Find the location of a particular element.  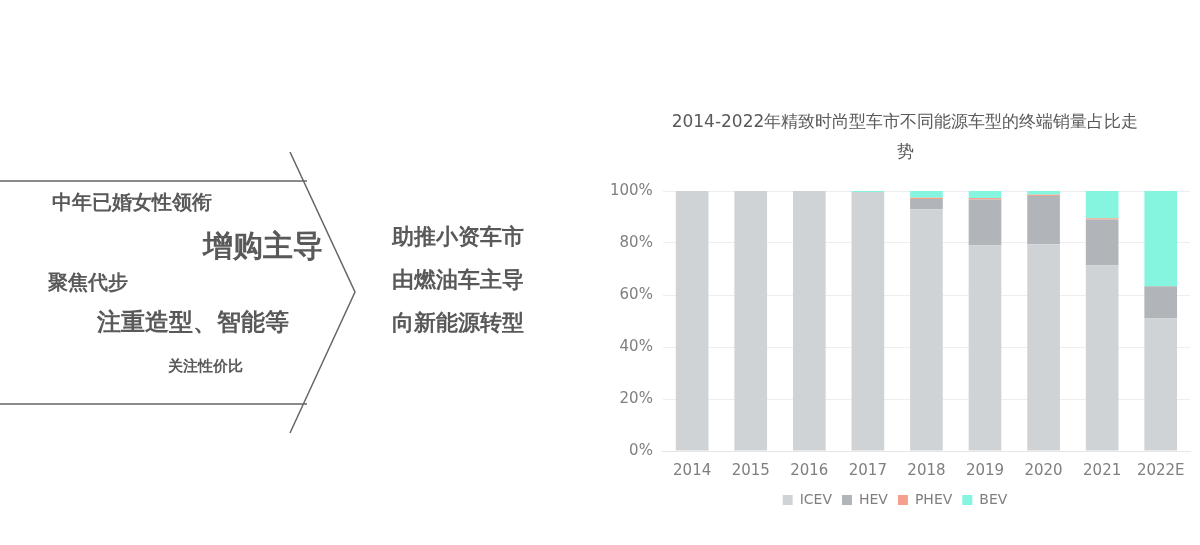

legend-label: ICEV is located at coordinates (816, 498).